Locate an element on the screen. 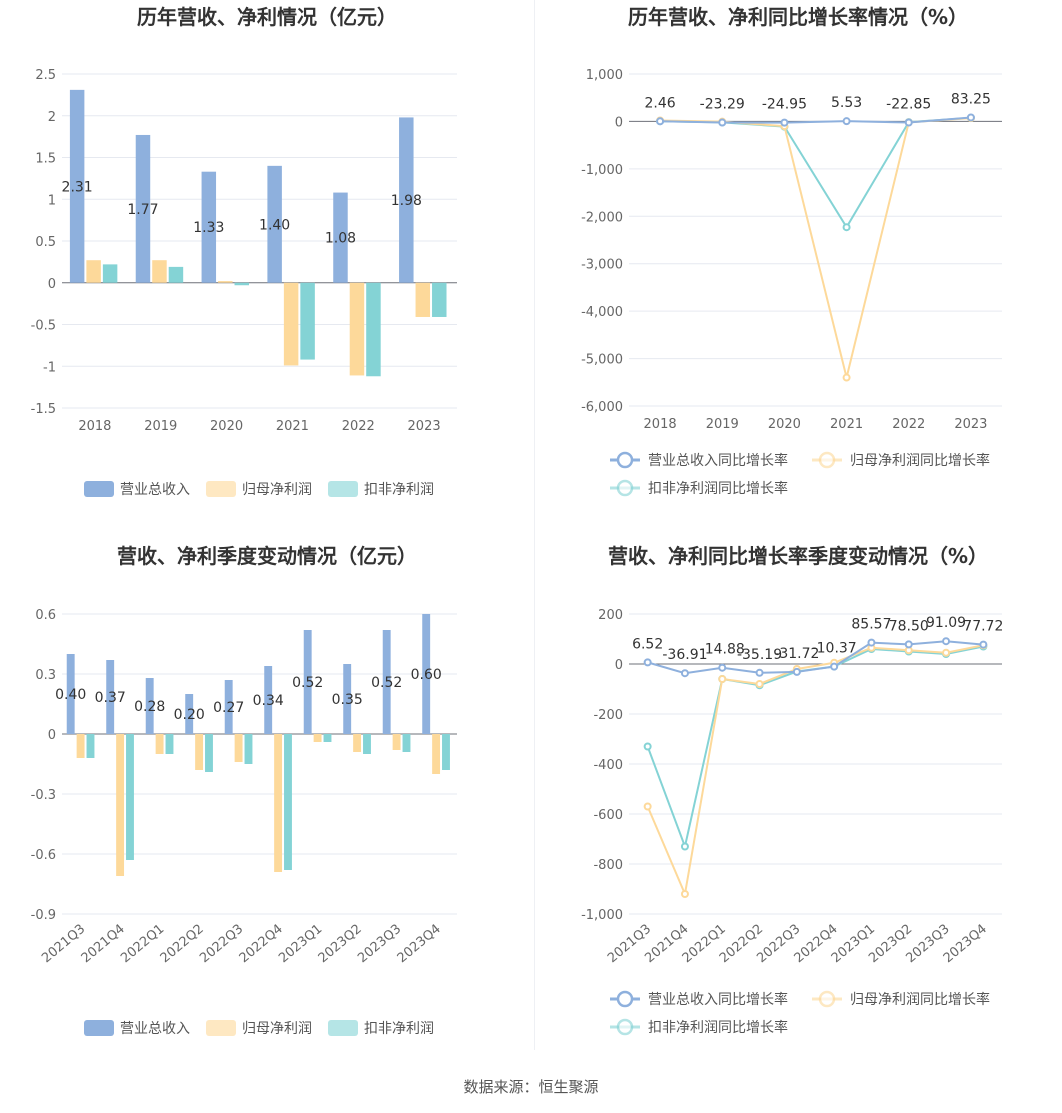 This screenshot has width=1062, height=1113. panel-divider is located at coordinates (534, 525).